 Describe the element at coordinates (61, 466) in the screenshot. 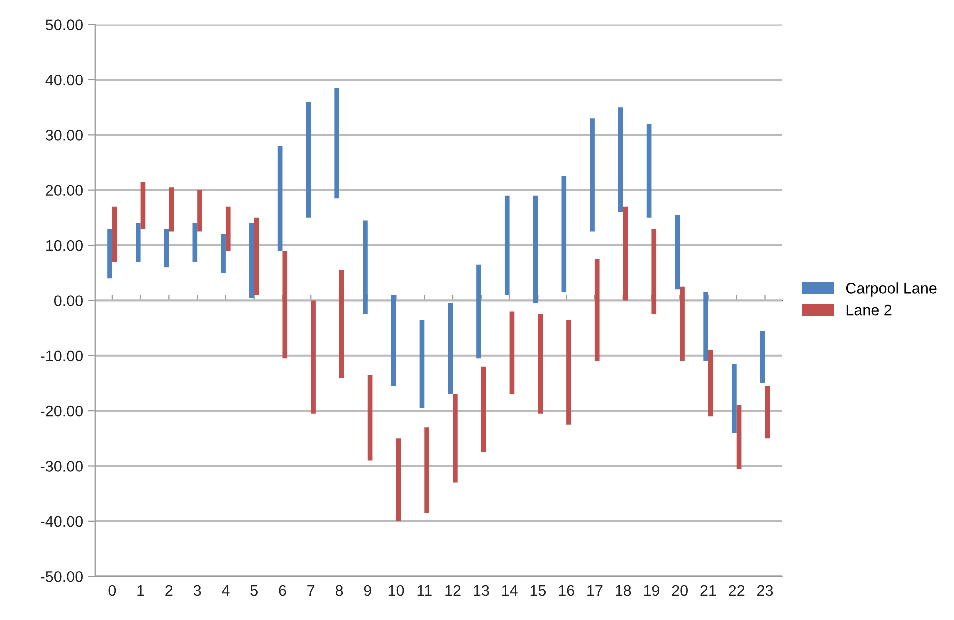

I see `y-tick-label: -30.00` at that location.